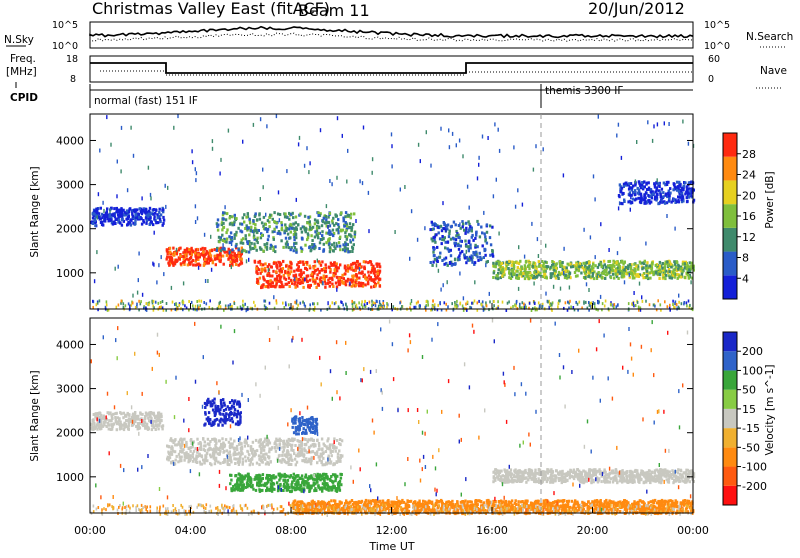 This screenshot has height=558, width=800. Describe the element at coordinates (396, 70) in the screenshot. I see `freq-panel: Freq. [MHz] 18 8 60 0 Nave` at that location.